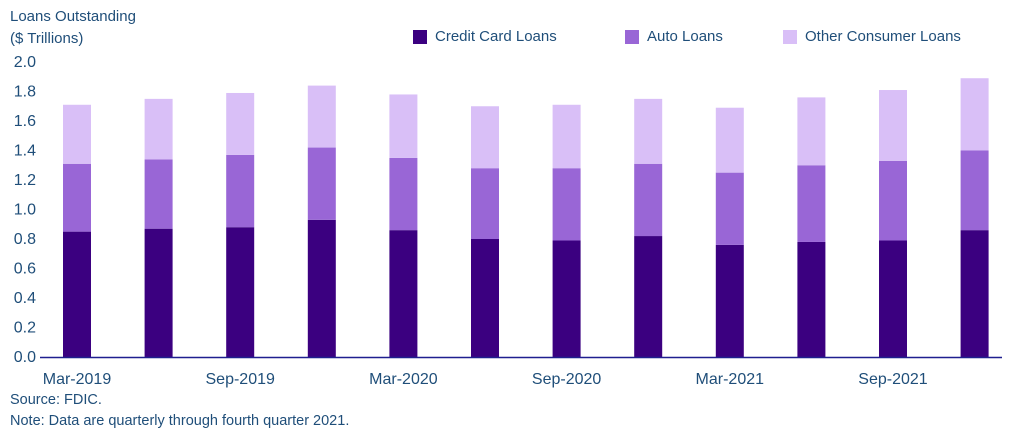 This screenshot has width=1011, height=436. I want to click on x-tick-label: Sep-2021, so click(892, 379).